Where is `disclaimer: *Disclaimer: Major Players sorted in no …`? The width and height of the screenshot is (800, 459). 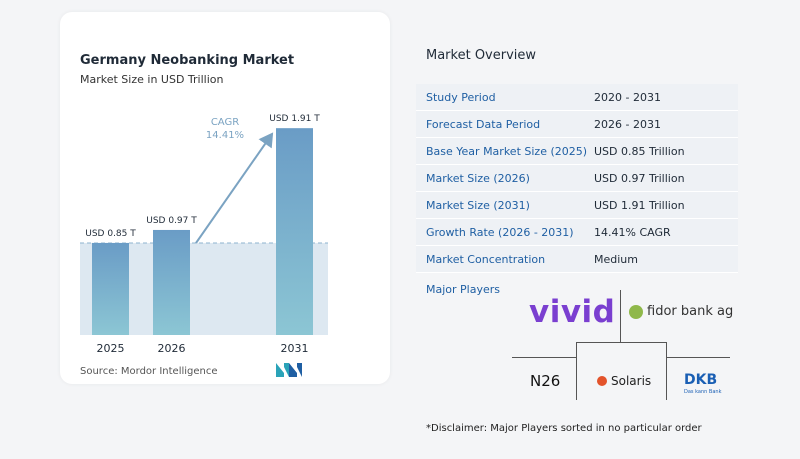 disclaimer: *Disclaimer: Major Players sorted in no … is located at coordinates (564, 428).